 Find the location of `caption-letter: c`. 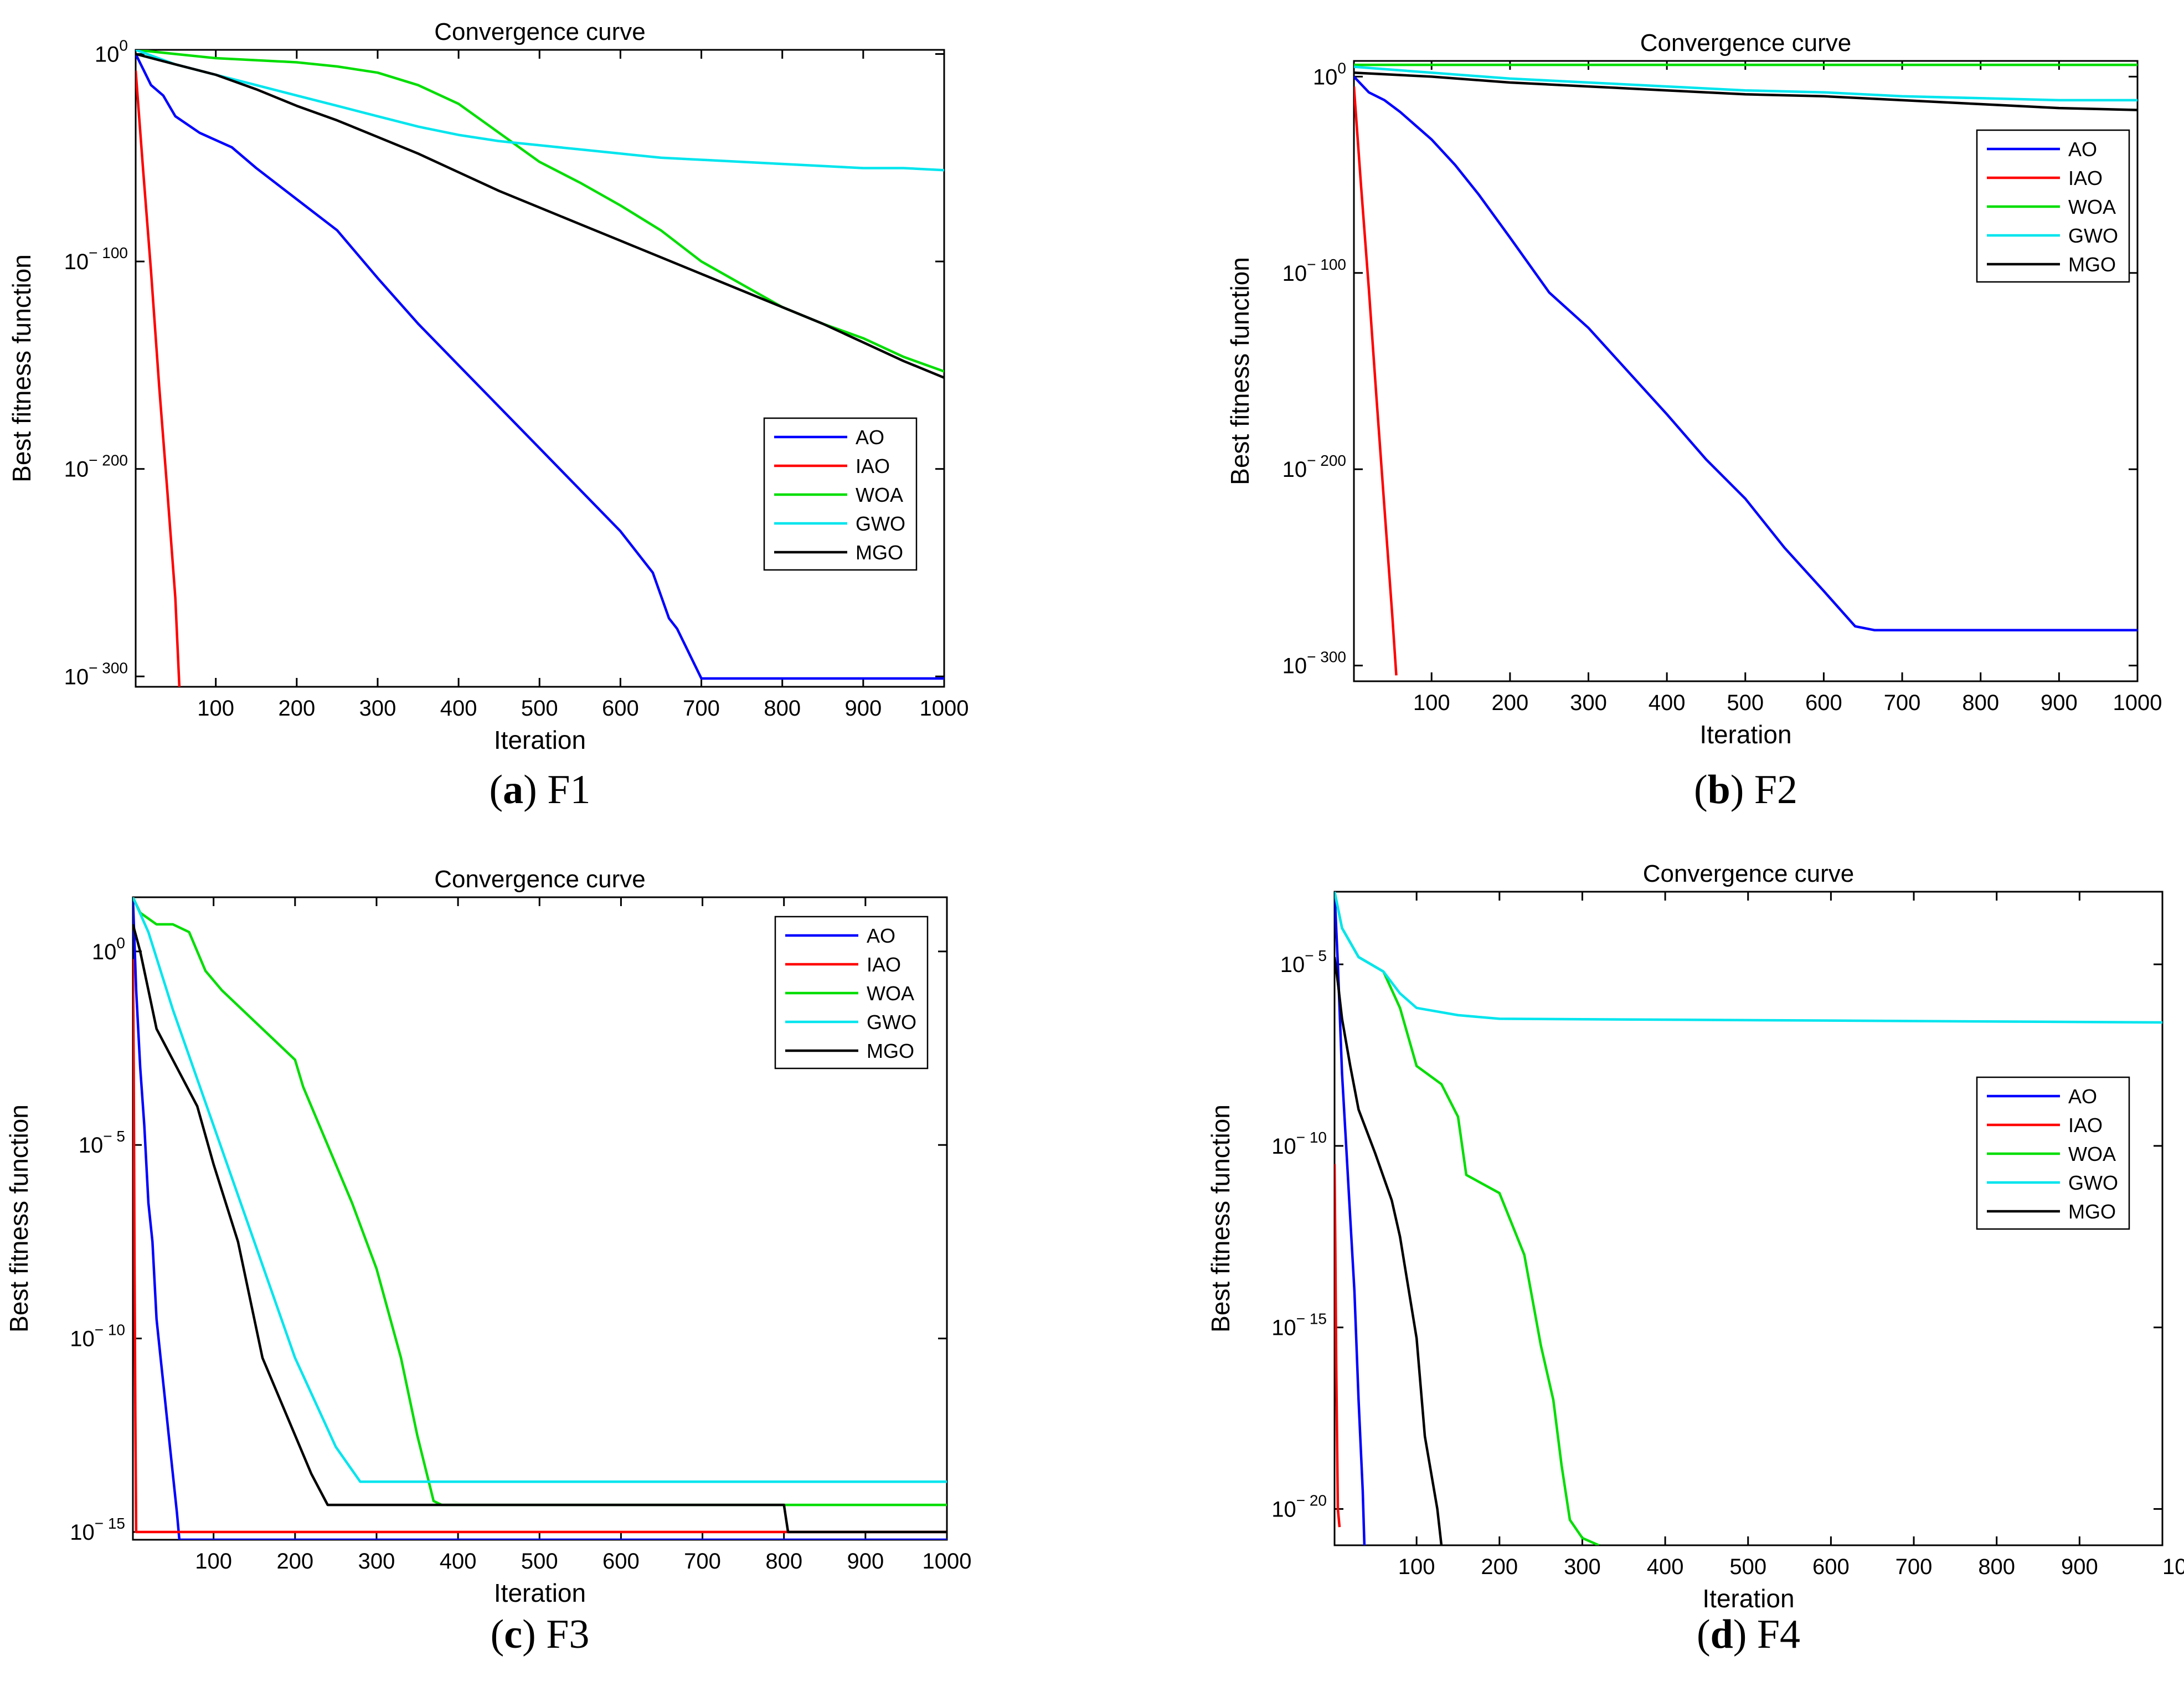

caption-letter: c is located at coordinates (513, 1634).